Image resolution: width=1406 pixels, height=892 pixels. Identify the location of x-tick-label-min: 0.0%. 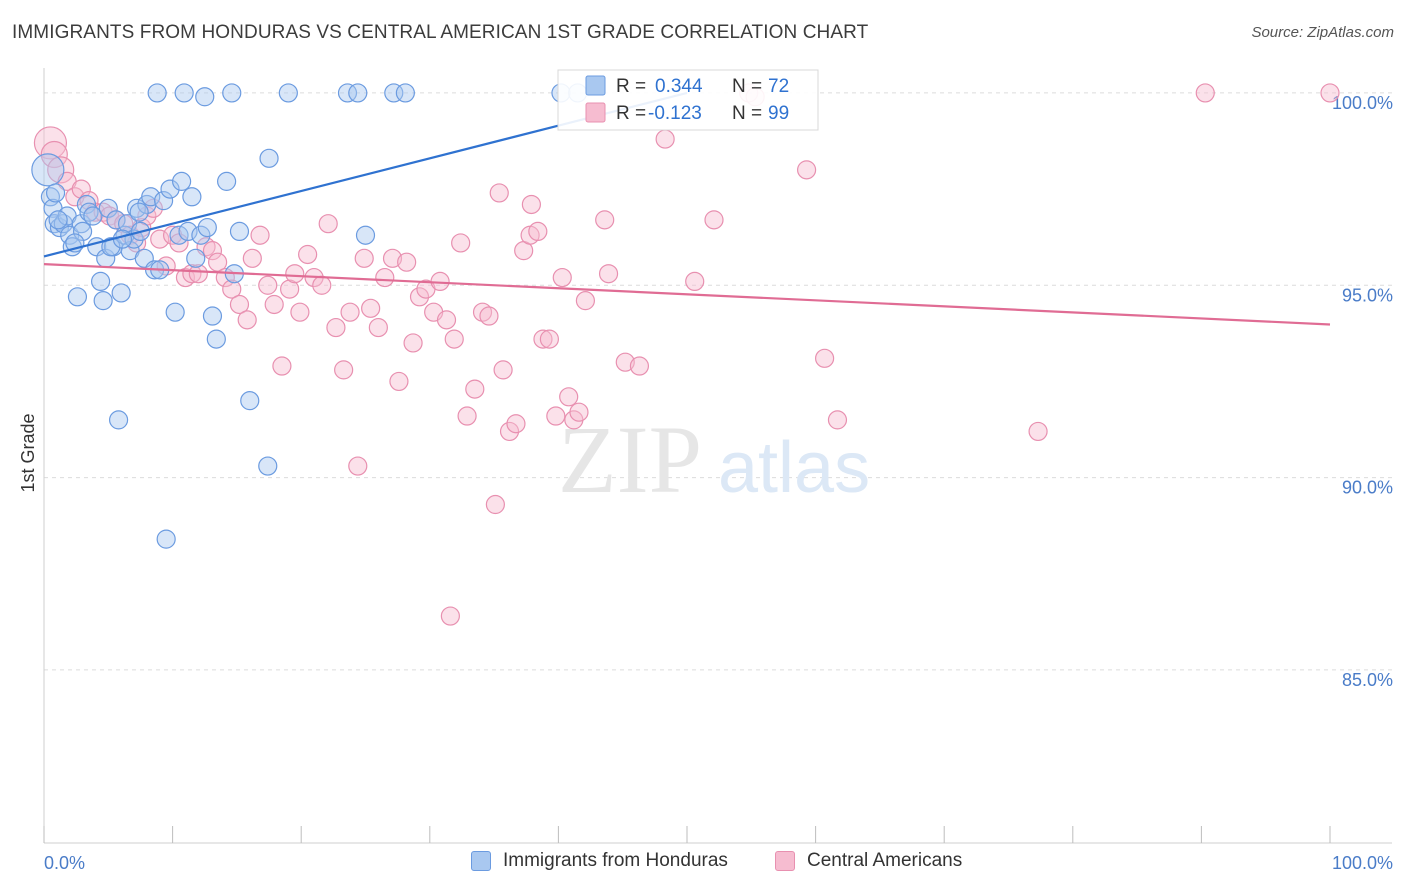
(64, 863).